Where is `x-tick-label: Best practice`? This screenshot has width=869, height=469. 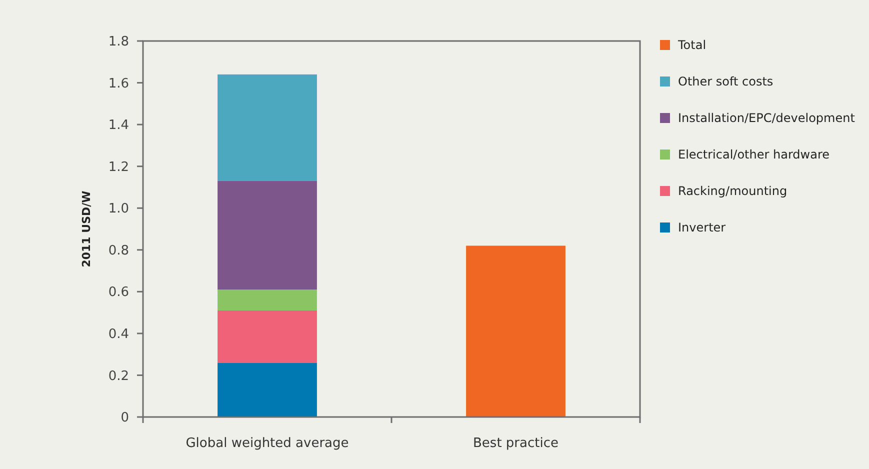
x-tick-label: Best practice is located at coordinates (515, 443).